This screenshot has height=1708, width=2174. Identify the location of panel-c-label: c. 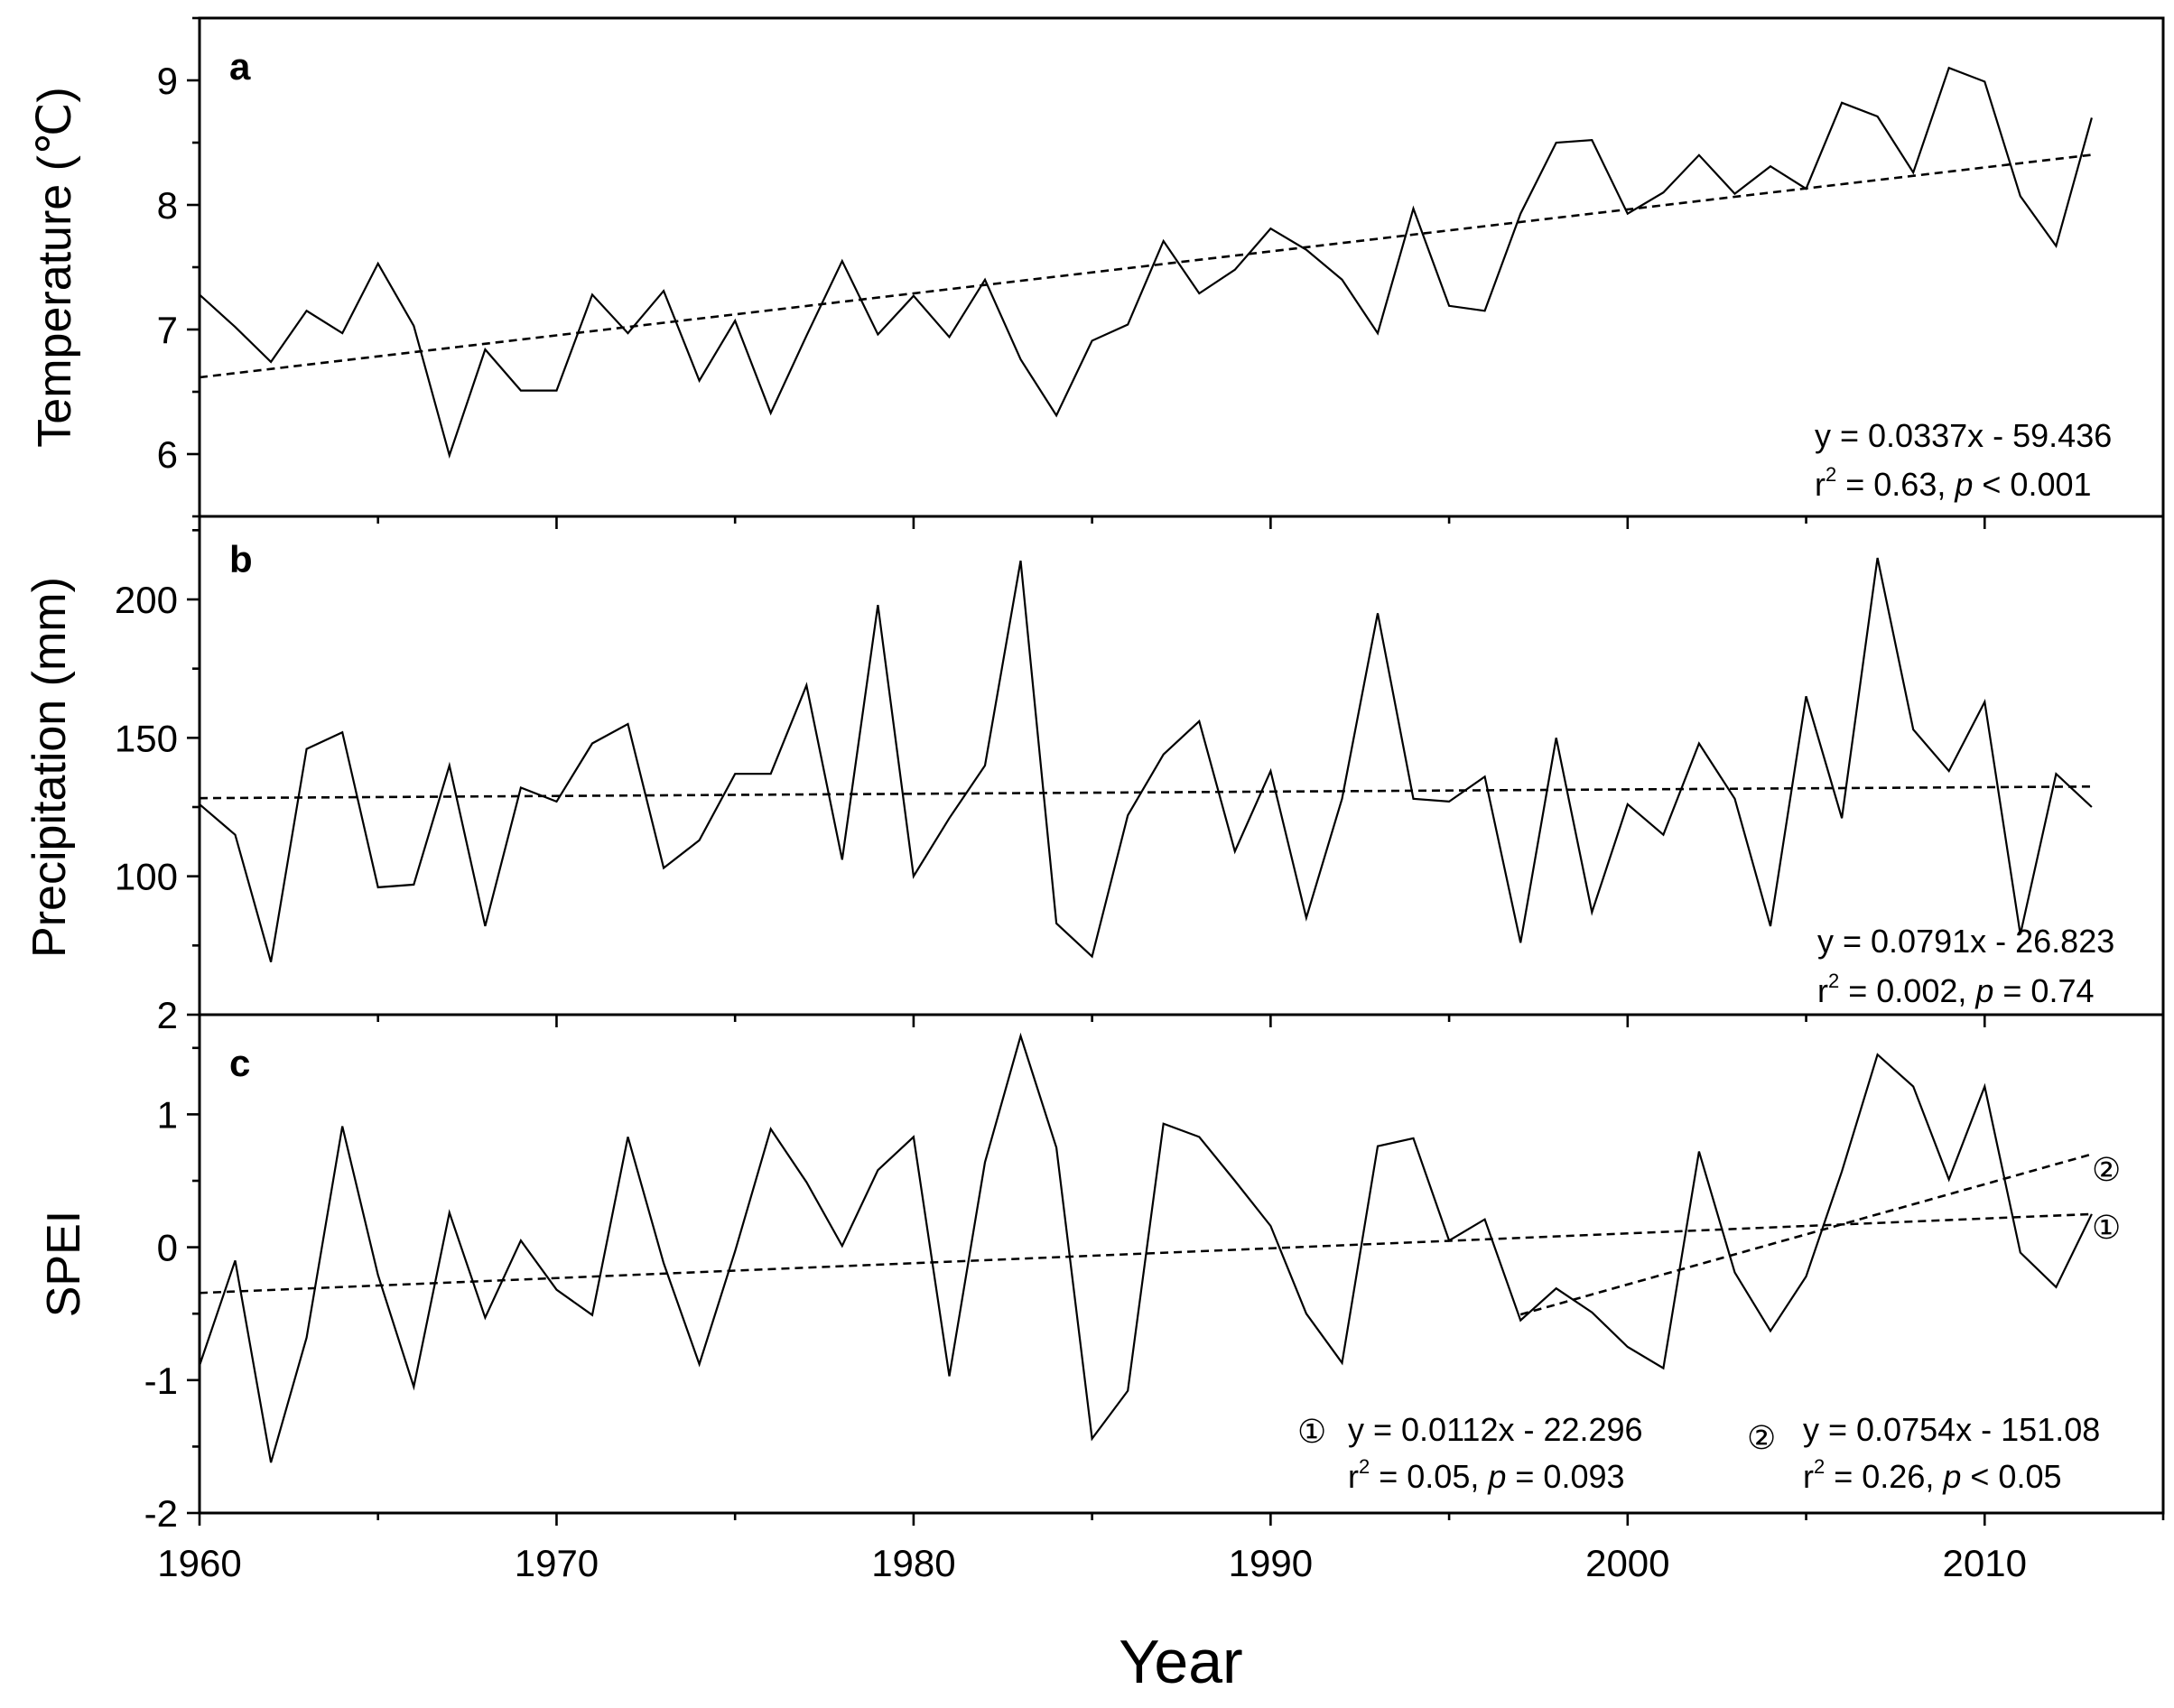
(240, 1063).